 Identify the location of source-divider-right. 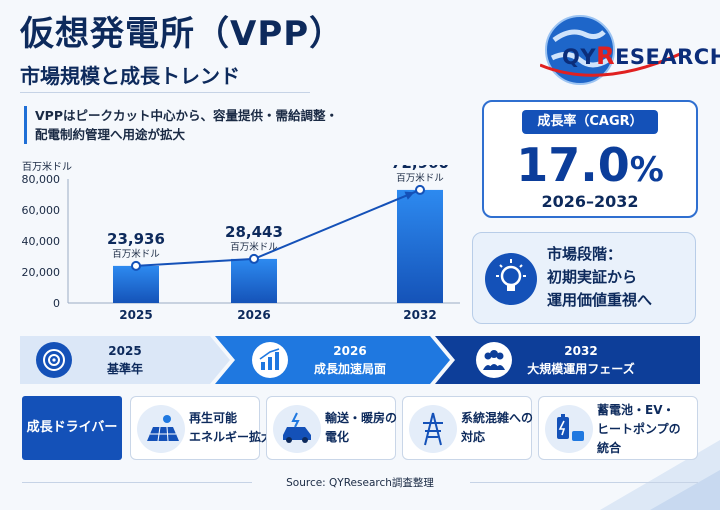
(584, 482).